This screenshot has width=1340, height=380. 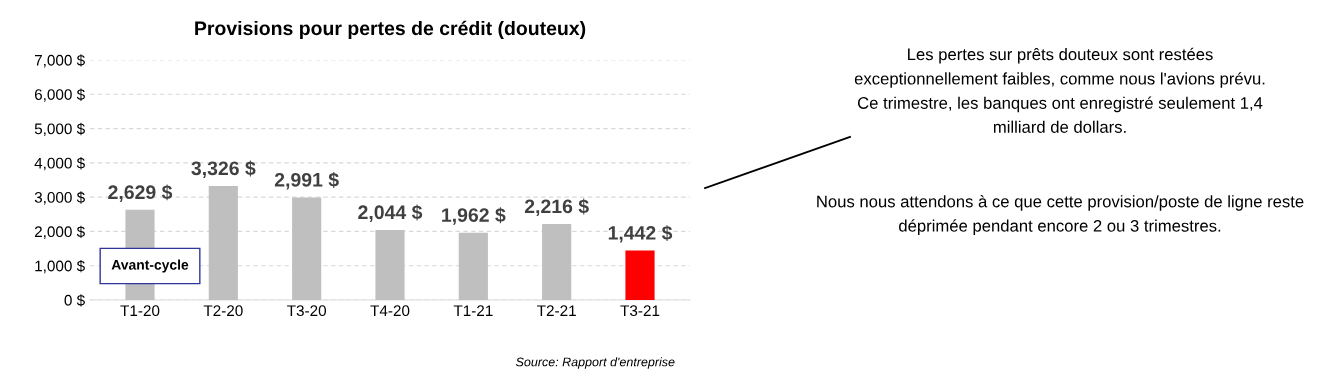 I want to click on text: Nous nous attendons à ce que cette provision/poste de ligne reste déprimée pendant encore 2 ou 3 trimestres., so click(x=1060, y=215).